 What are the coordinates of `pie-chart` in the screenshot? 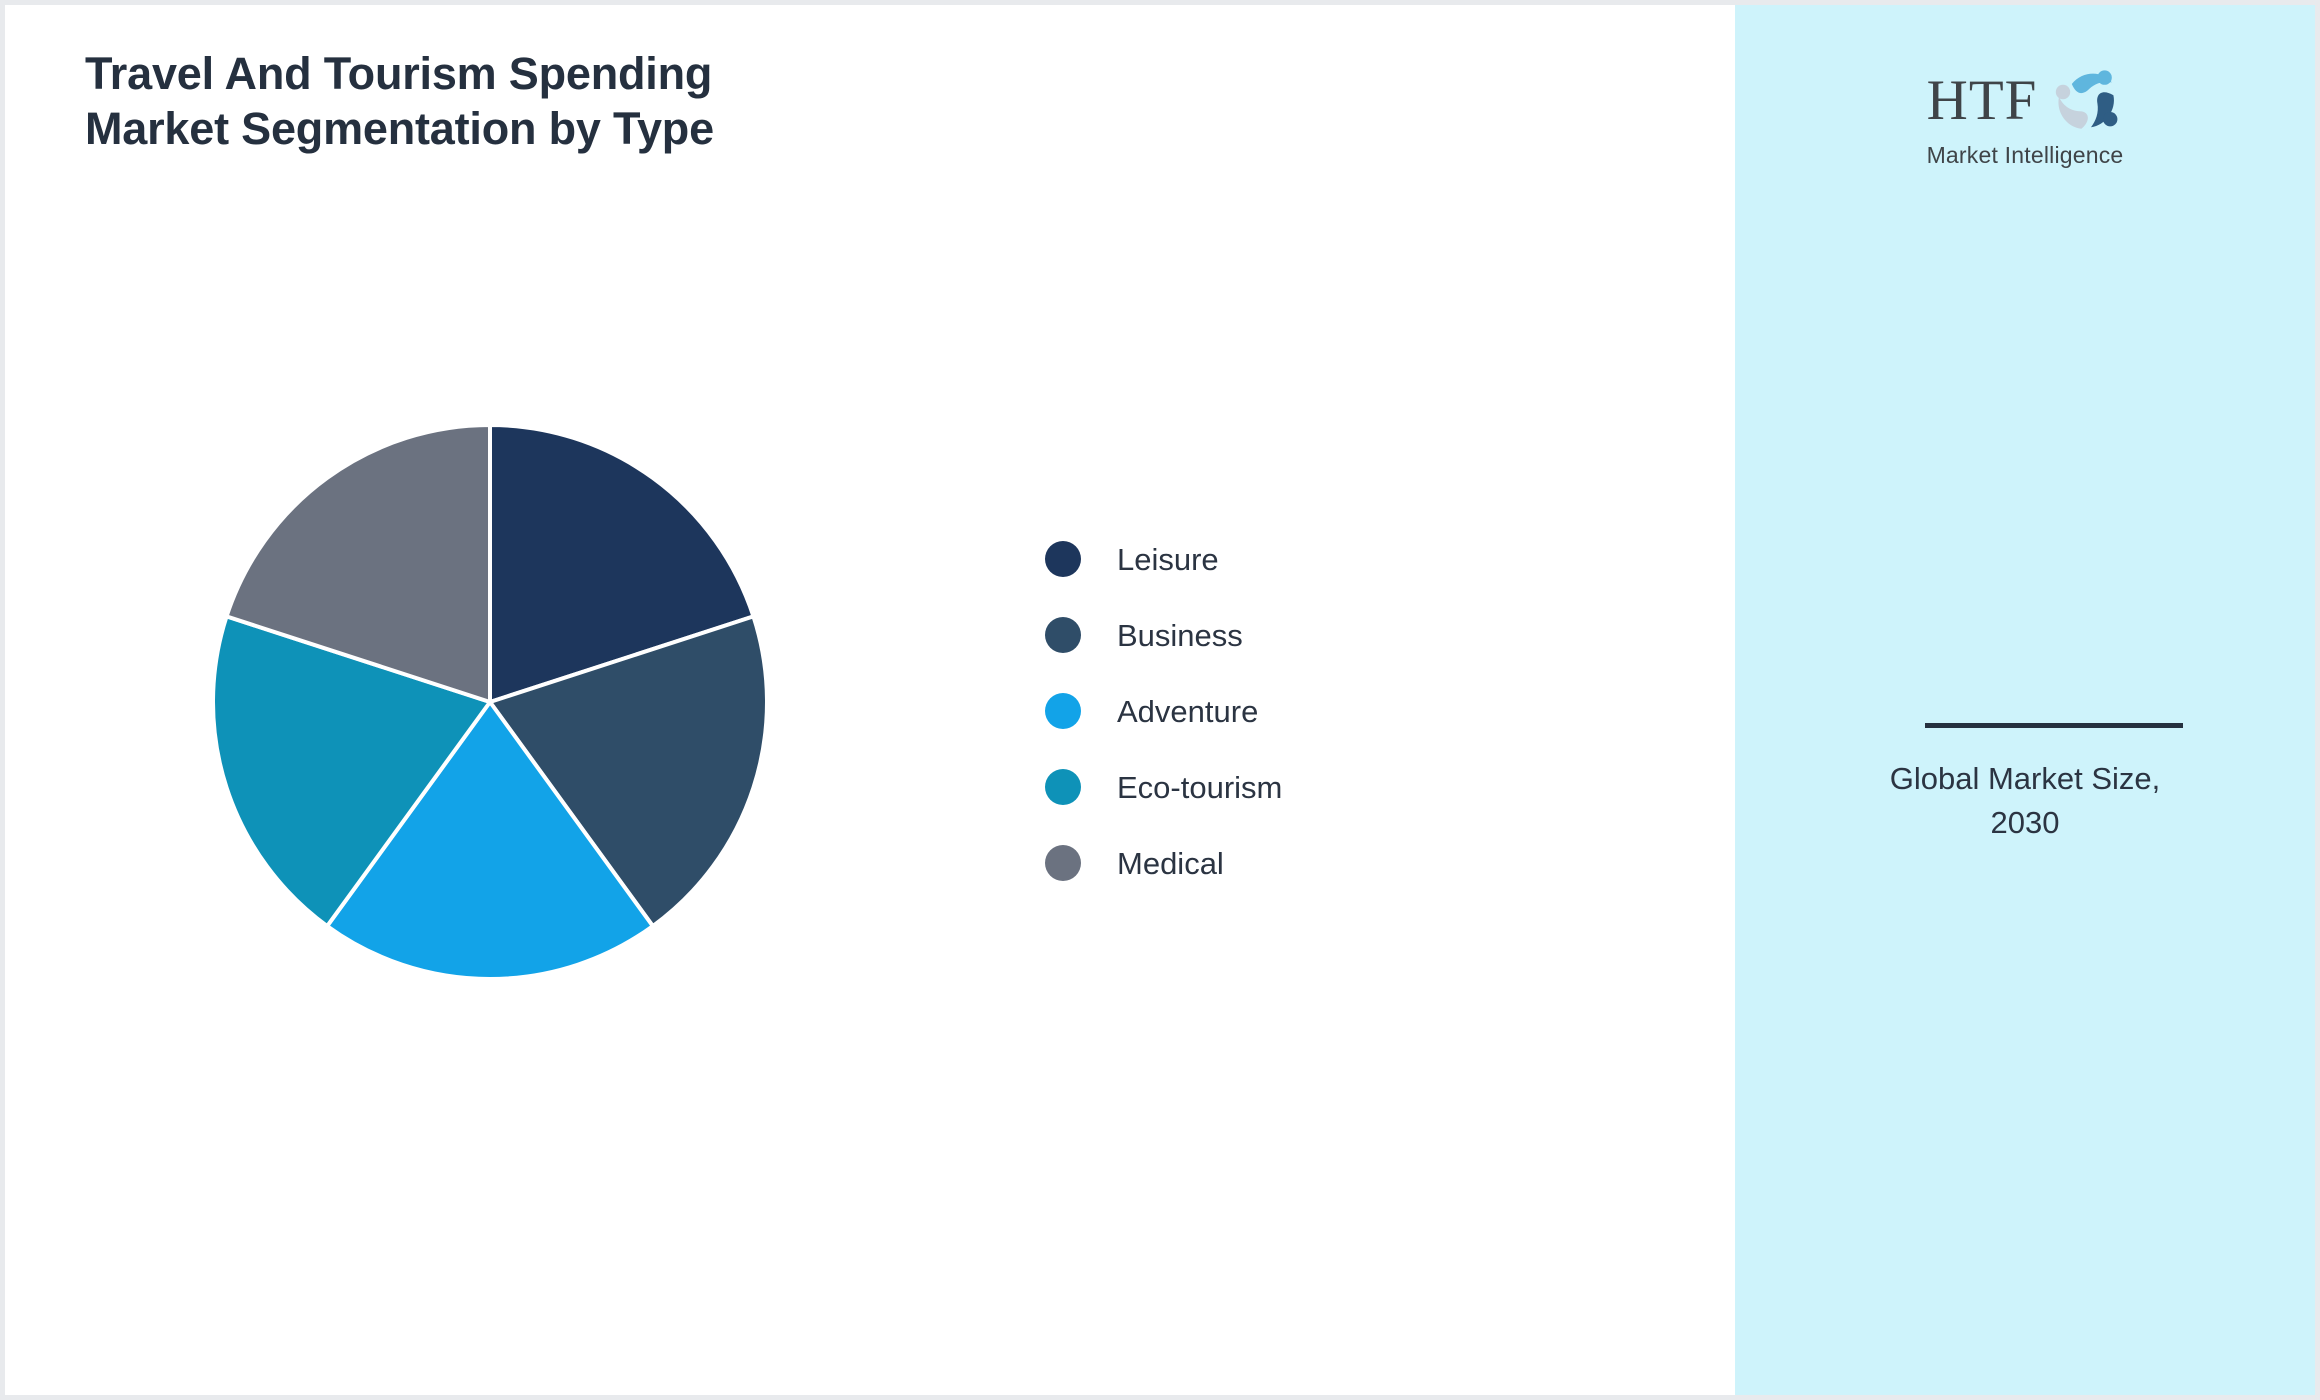 It's located at (490, 702).